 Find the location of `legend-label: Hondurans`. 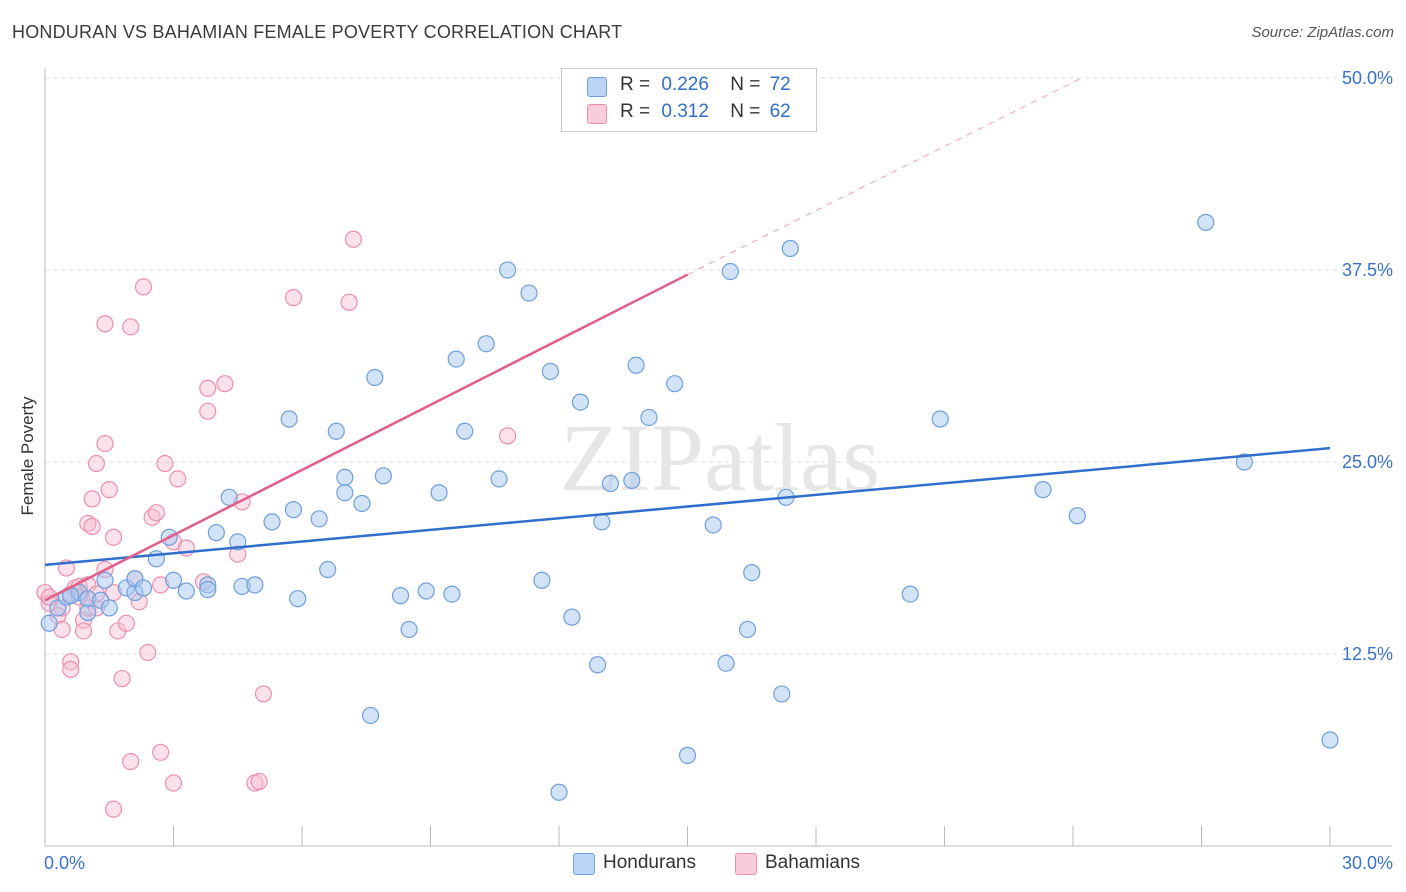

legend-label: Hondurans is located at coordinates (649, 862).